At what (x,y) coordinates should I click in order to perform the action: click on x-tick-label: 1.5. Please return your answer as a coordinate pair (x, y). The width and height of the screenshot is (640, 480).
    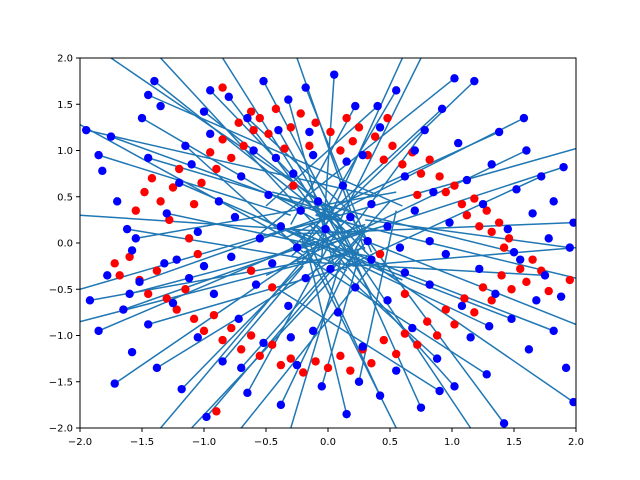
    Looking at the image, I should click on (514, 442).